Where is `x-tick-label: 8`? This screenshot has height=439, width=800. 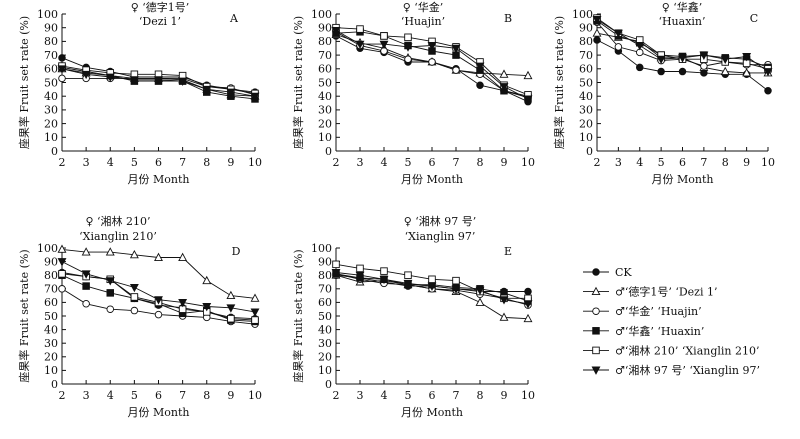 x-tick-label: 8 is located at coordinates (725, 162).